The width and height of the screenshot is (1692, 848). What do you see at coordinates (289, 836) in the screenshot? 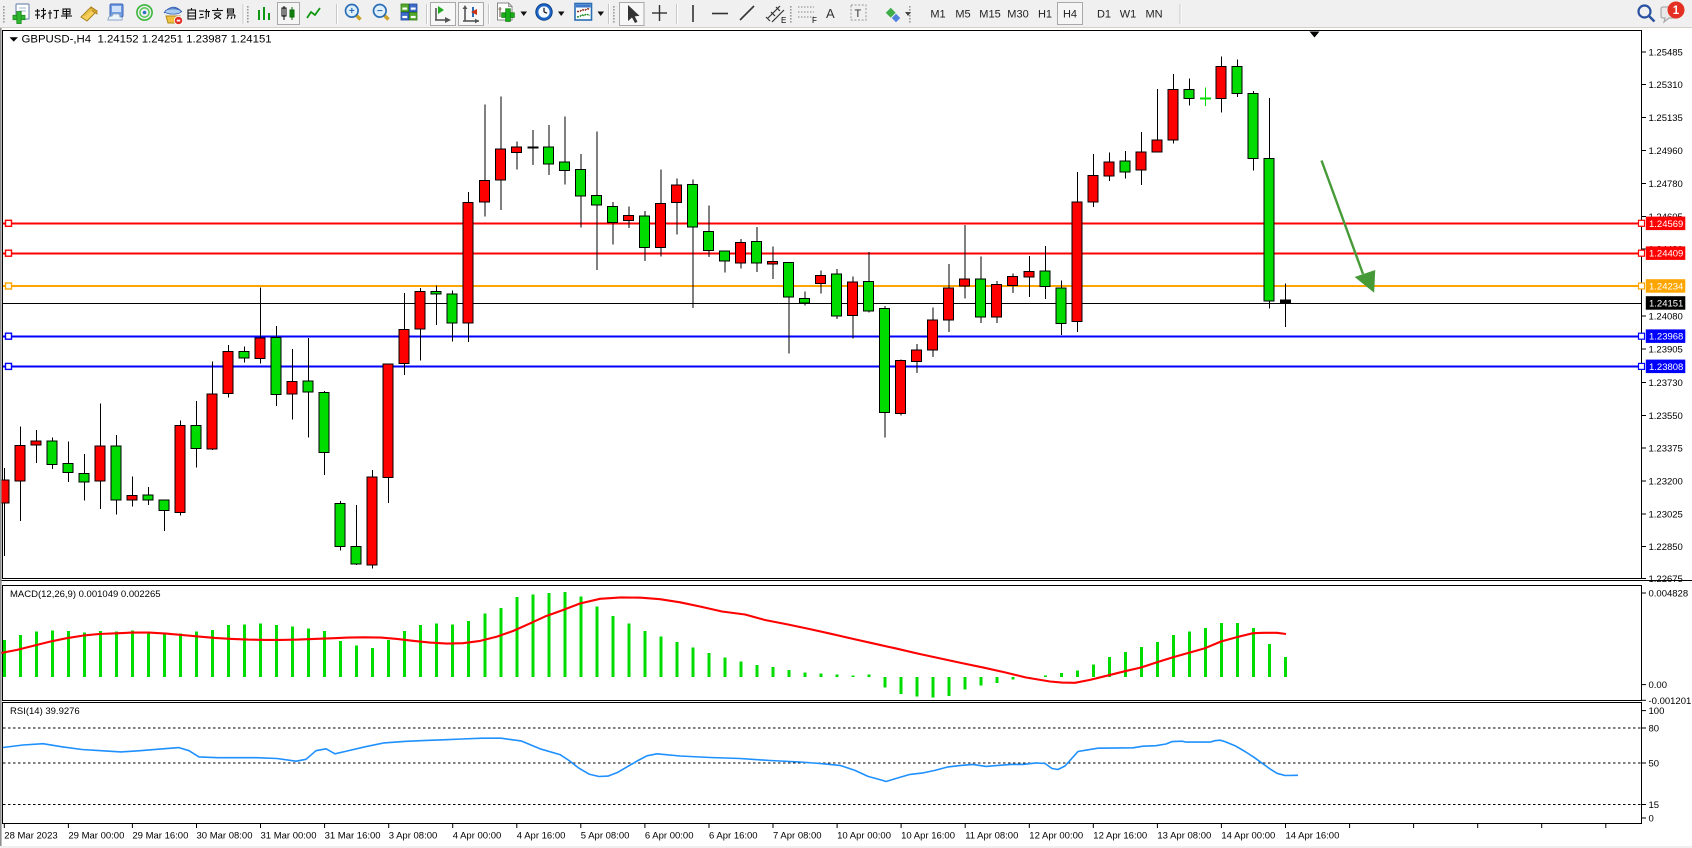
I see `svg-text: 31 Mar 00:00` at bounding box center [289, 836].